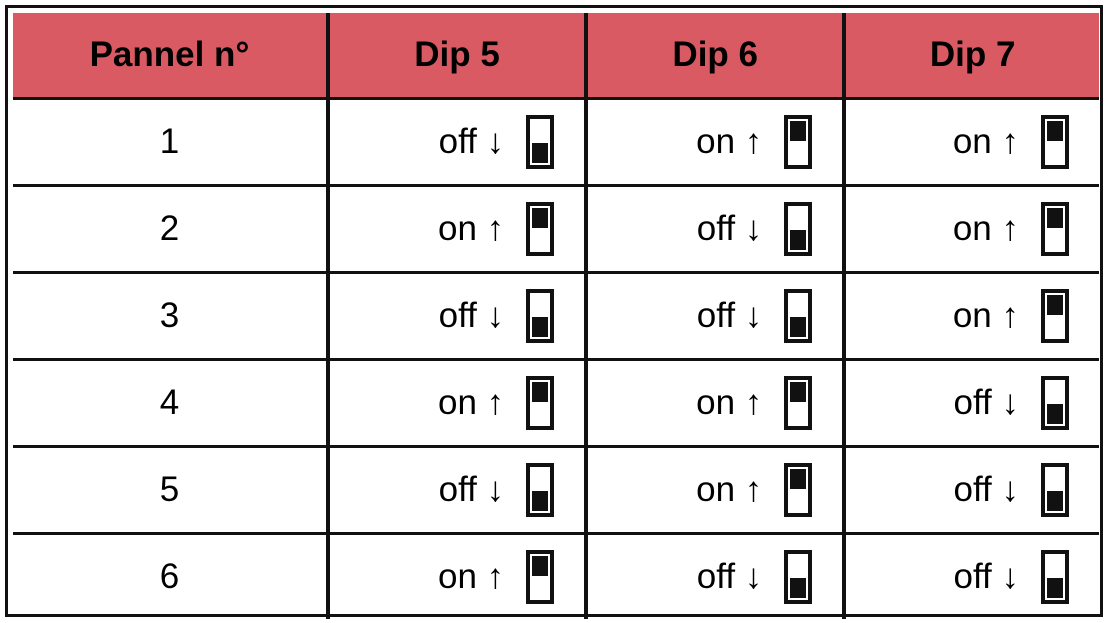 The height and width of the screenshot is (623, 1107). I want to click on column-header: Dip 7, so click(971, 56).